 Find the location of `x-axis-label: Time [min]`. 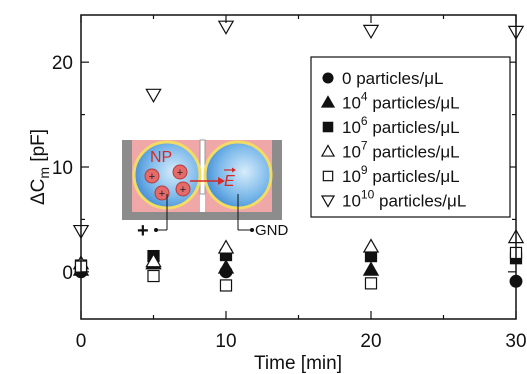

x-axis-label: Time [min] is located at coordinates (298, 363).